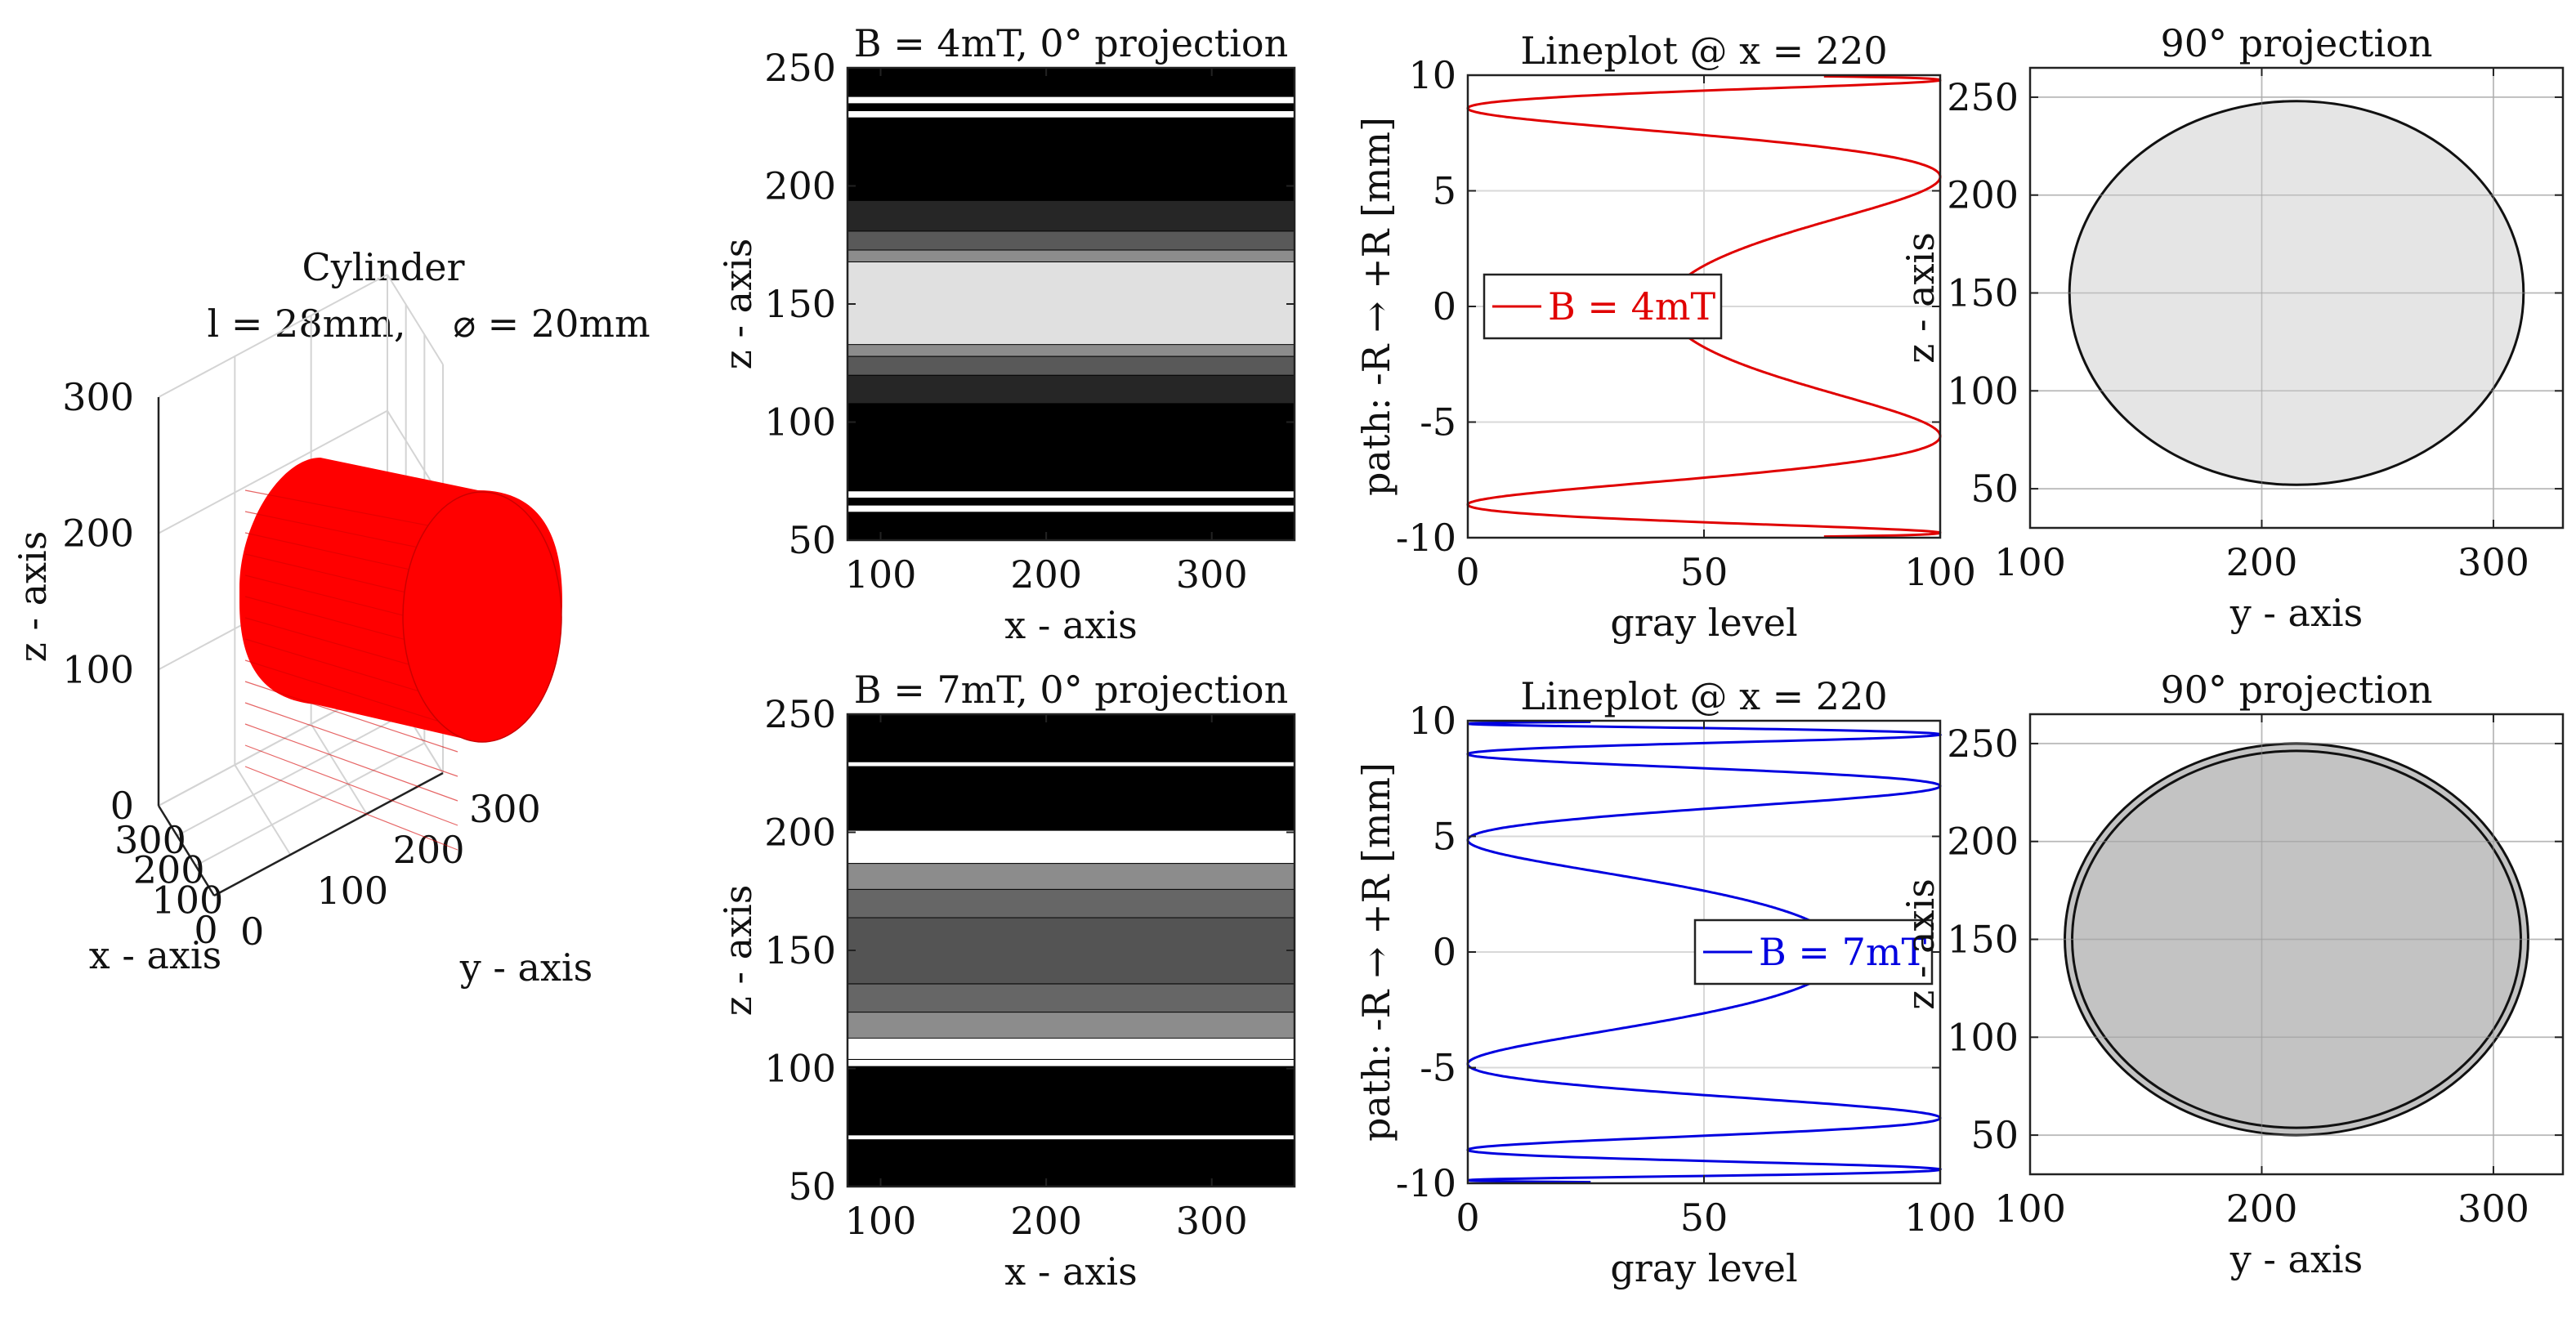  I want to click on y-tick-label: 300, so click(505, 809).